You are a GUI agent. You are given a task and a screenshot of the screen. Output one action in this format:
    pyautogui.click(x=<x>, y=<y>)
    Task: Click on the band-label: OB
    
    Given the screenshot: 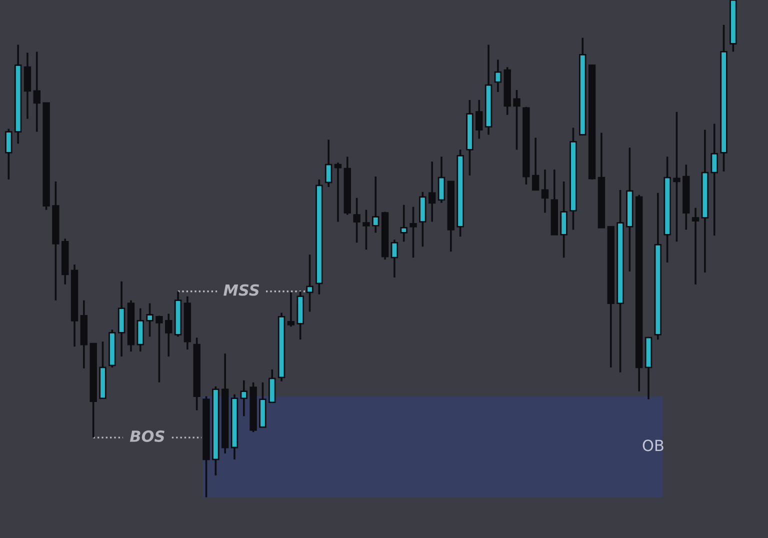 What is the action you would take?
    pyautogui.click(x=653, y=446)
    